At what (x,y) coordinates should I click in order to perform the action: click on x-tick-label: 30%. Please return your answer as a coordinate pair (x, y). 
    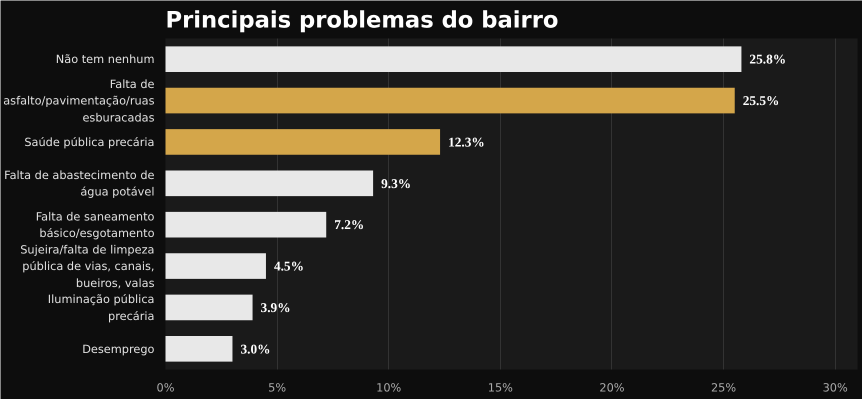
    Looking at the image, I should click on (835, 387).